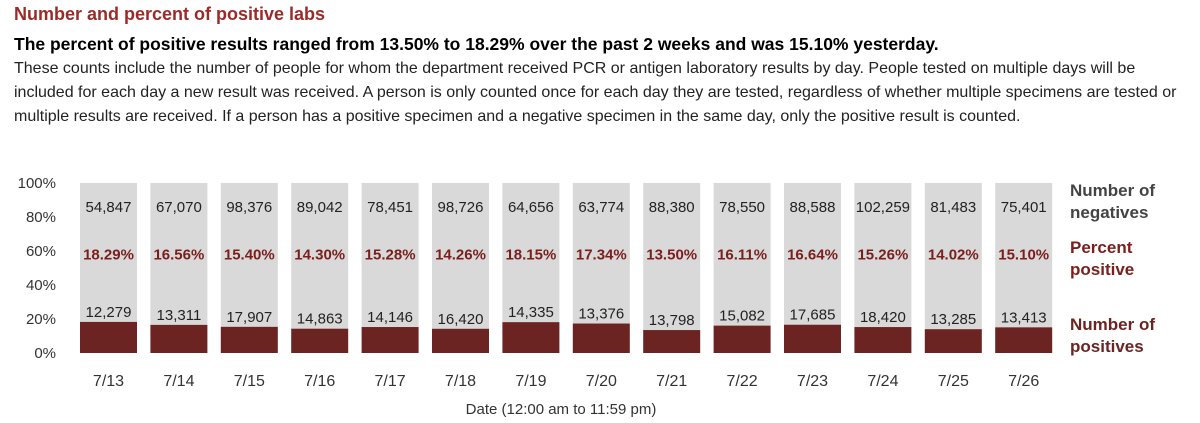 This screenshot has height=423, width=1200. I want to click on percent-label: 15.28%, so click(390, 255).